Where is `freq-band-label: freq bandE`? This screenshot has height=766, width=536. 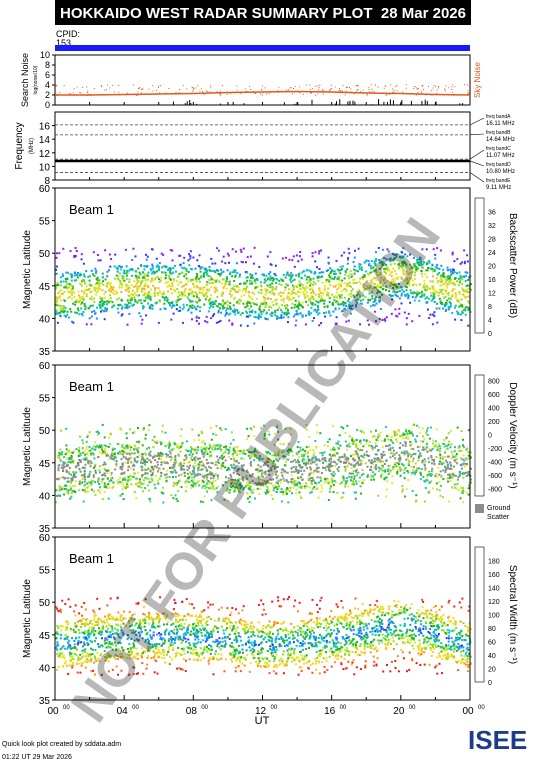
freq-band-label: freq bandE is located at coordinates (498, 181).